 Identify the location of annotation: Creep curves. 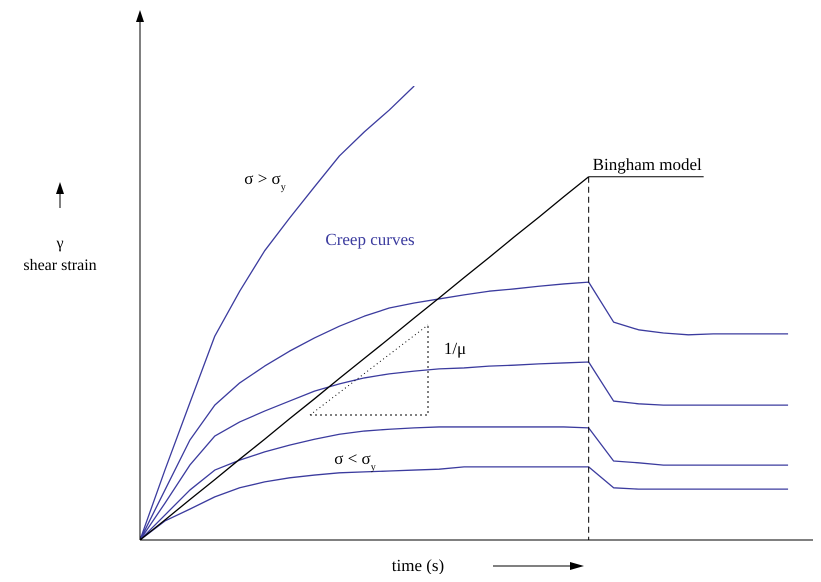
(370, 239).